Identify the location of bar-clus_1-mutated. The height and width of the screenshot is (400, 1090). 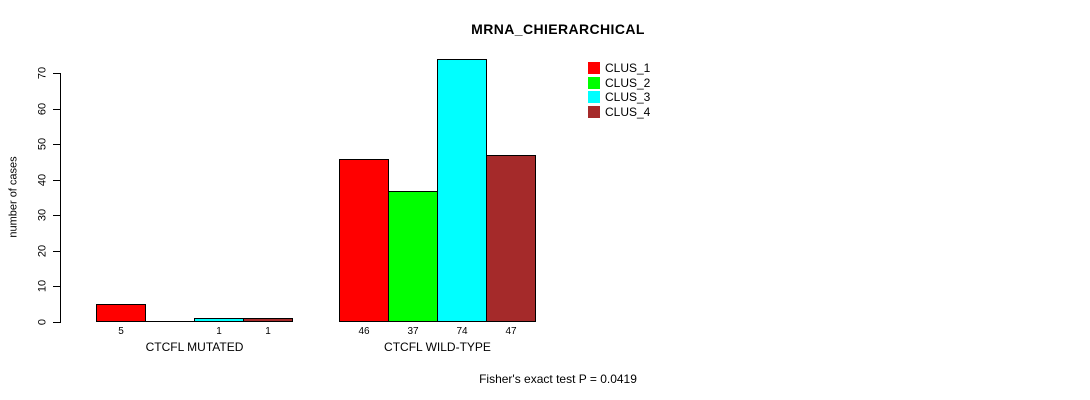
(121, 313).